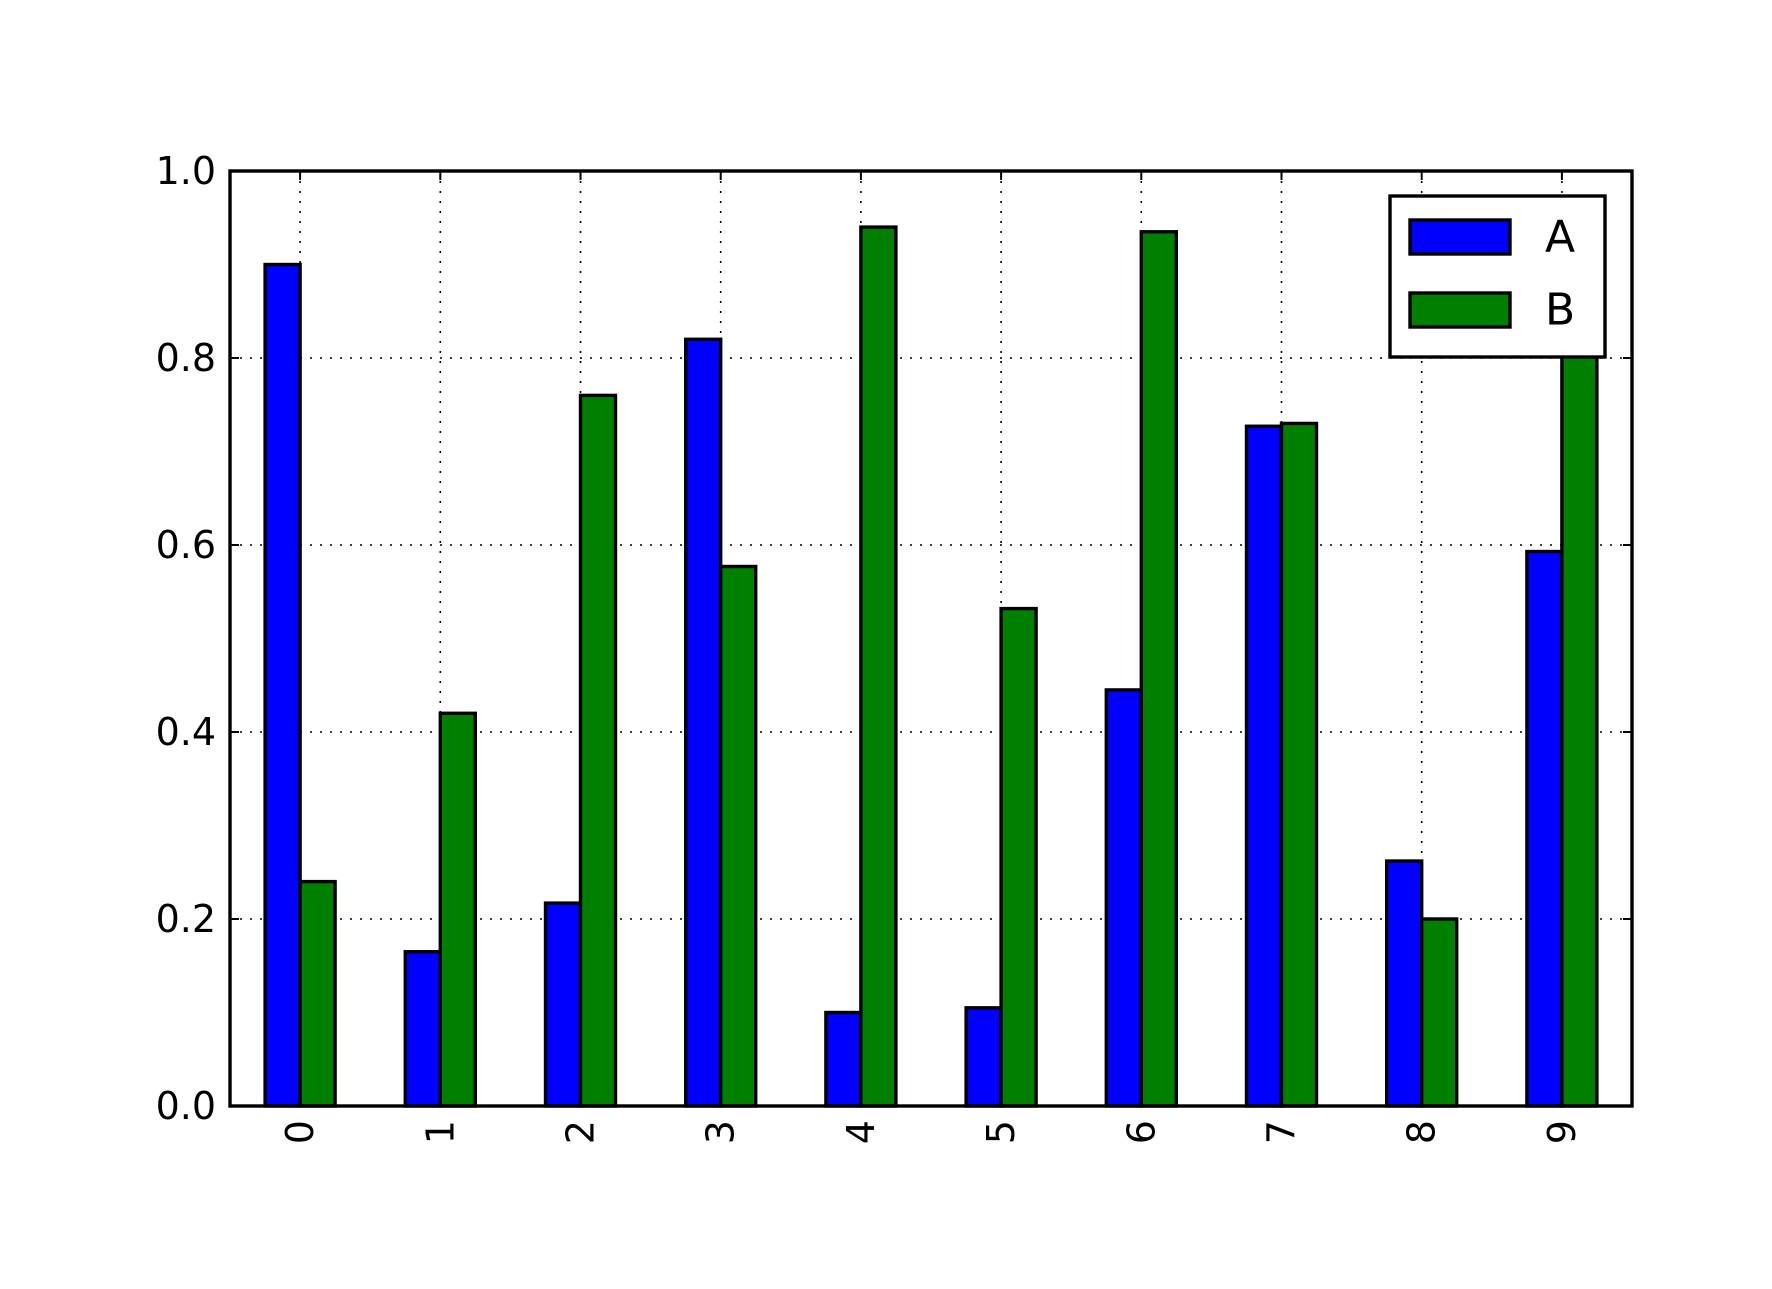  I want to click on x-tick-label: 7, so click(1282, 1132).